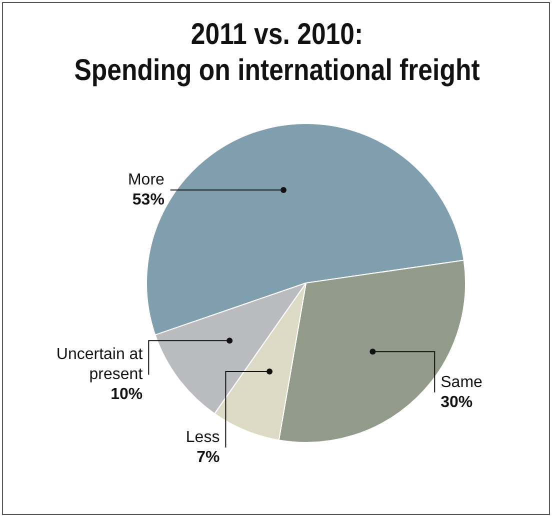 The image size is (554, 519). What do you see at coordinates (456, 402) in the screenshot?
I see `data-label: 30%` at bounding box center [456, 402].